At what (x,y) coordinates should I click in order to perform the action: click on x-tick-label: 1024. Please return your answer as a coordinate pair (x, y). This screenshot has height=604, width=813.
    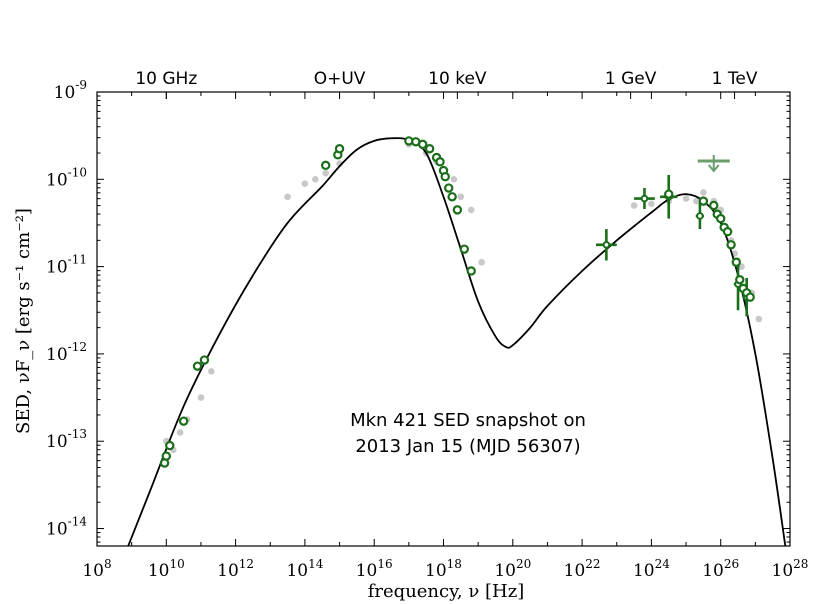
    Looking at the image, I should click on (651, 569).